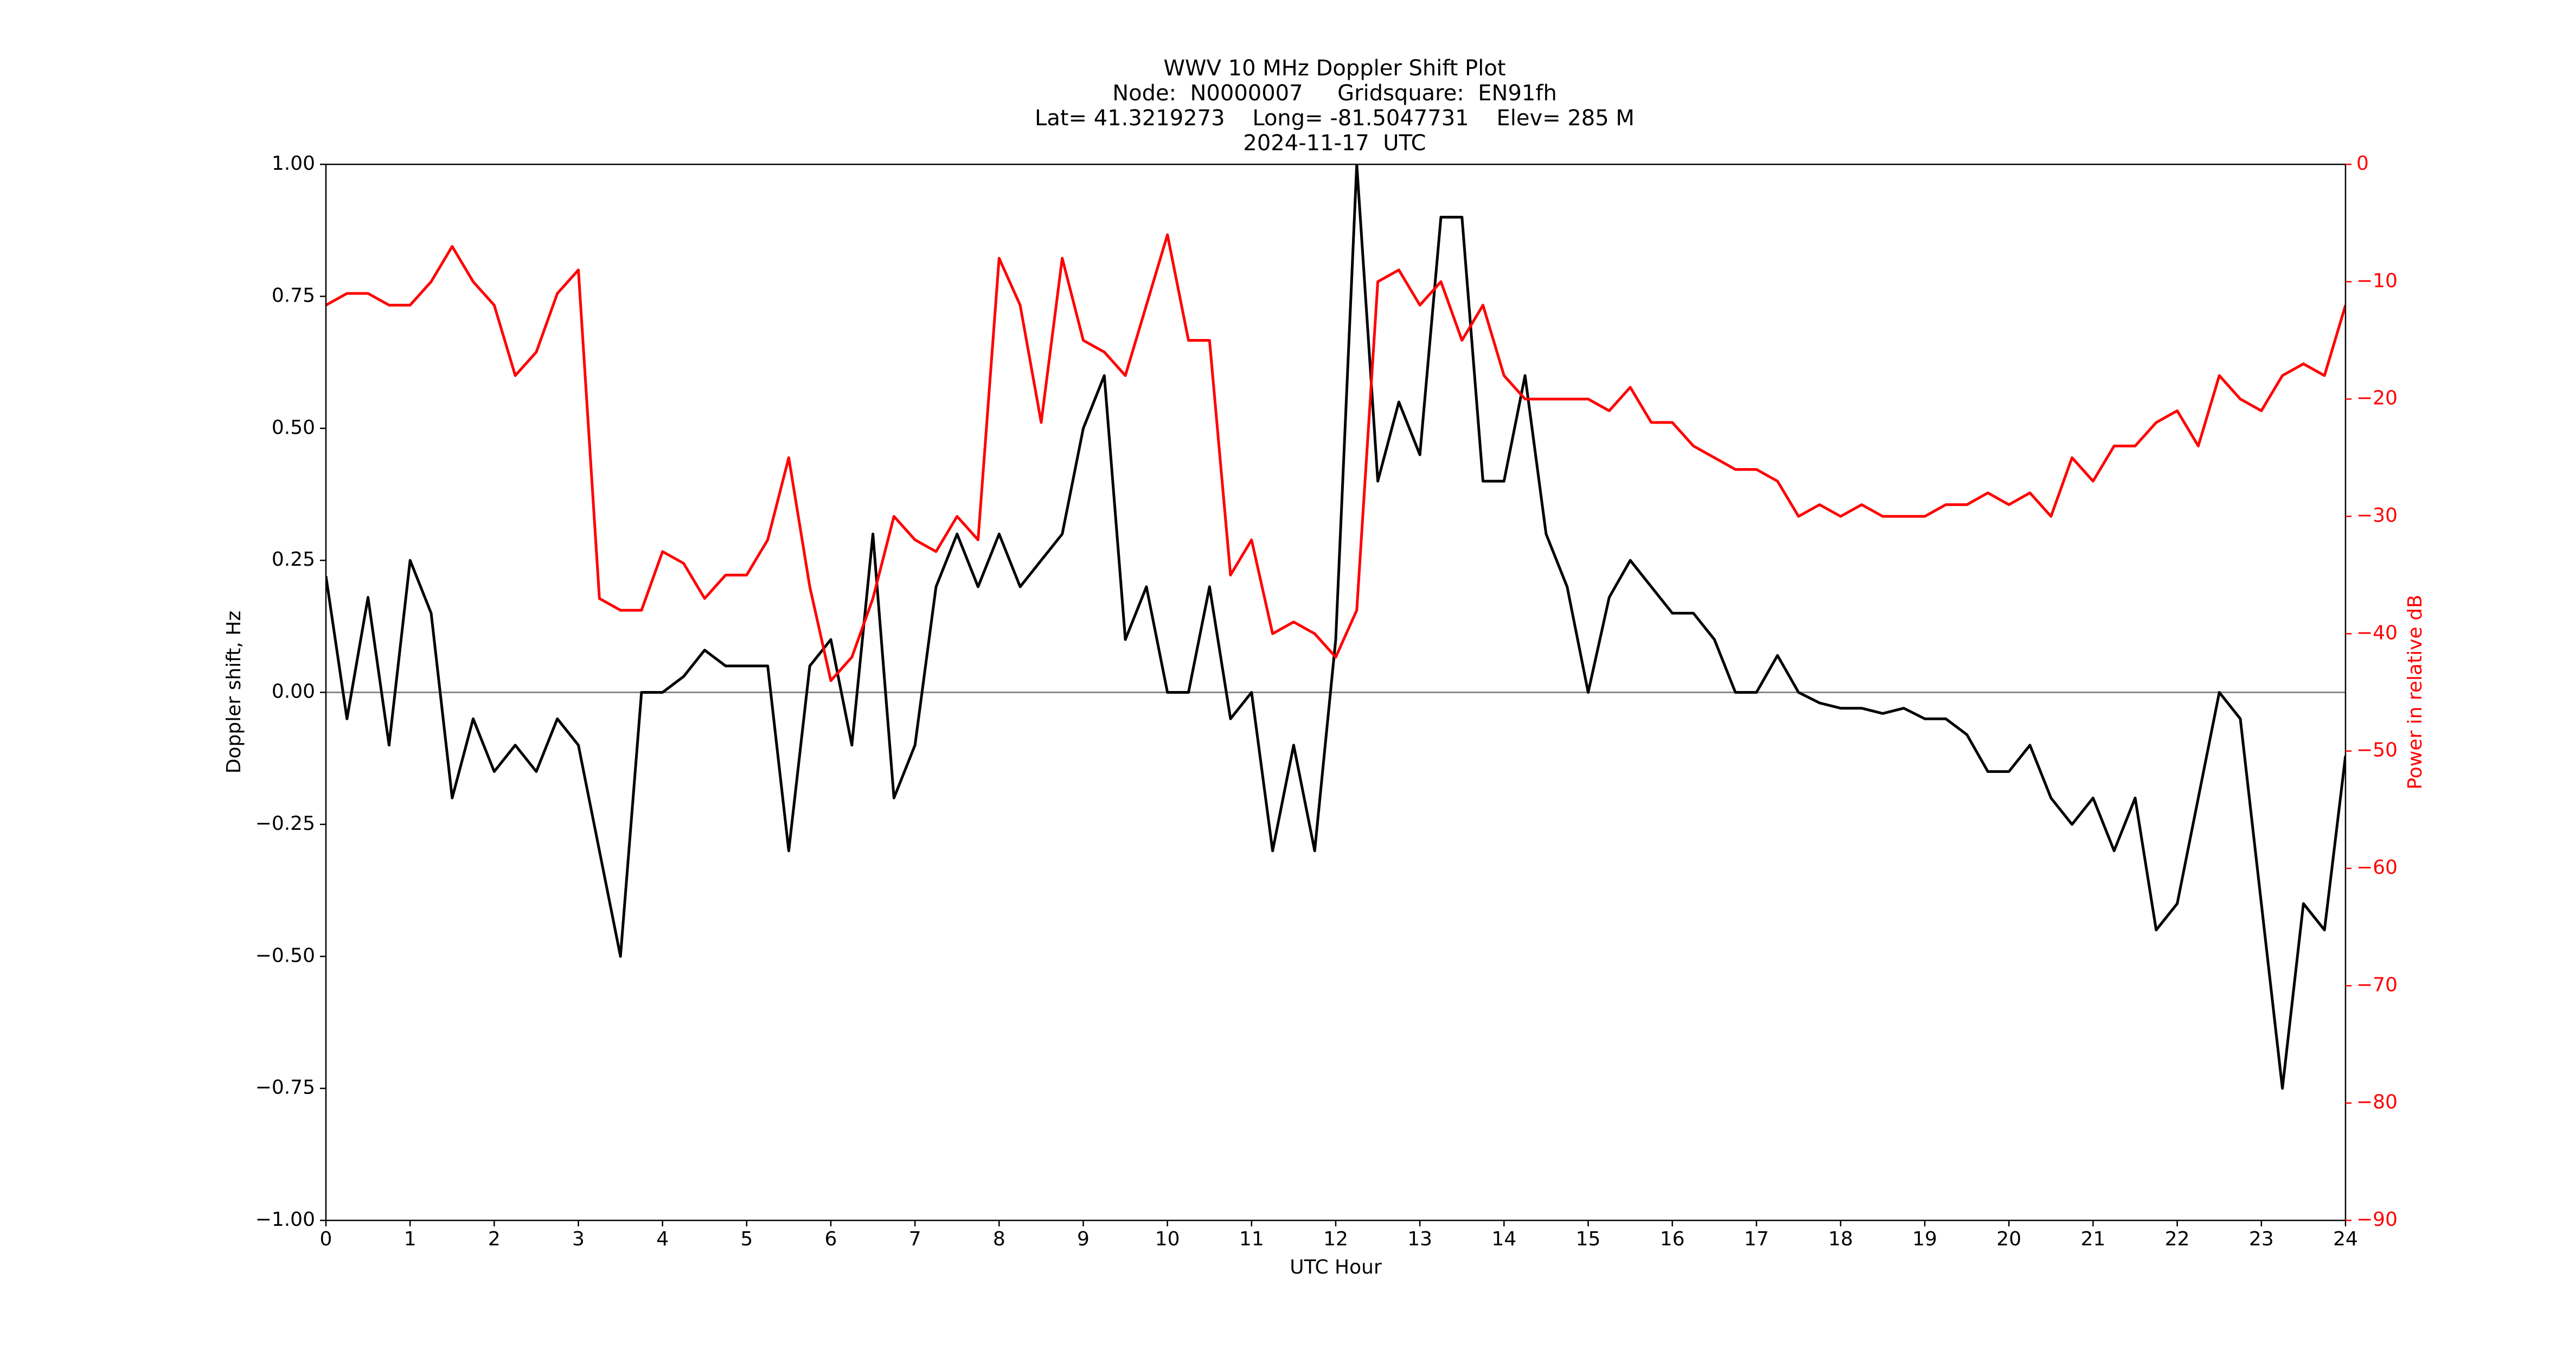 The width and height of the screenshot is (2576, 1356). Describe the element at coordinates (285, 955) in the screenshot. I see `y-tick-label: −0.50` at that location.